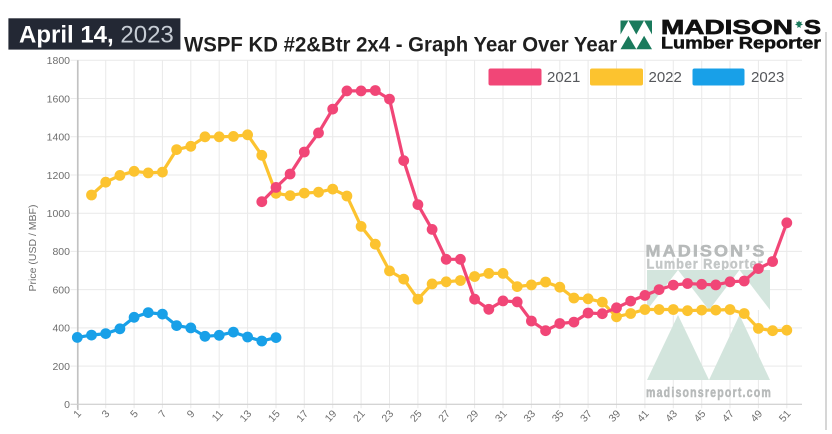 This screenshot has height=434, width=832. Describe the element at coordinates (61, 252) in the screenshot. I see `svg-text: 800` at that location.